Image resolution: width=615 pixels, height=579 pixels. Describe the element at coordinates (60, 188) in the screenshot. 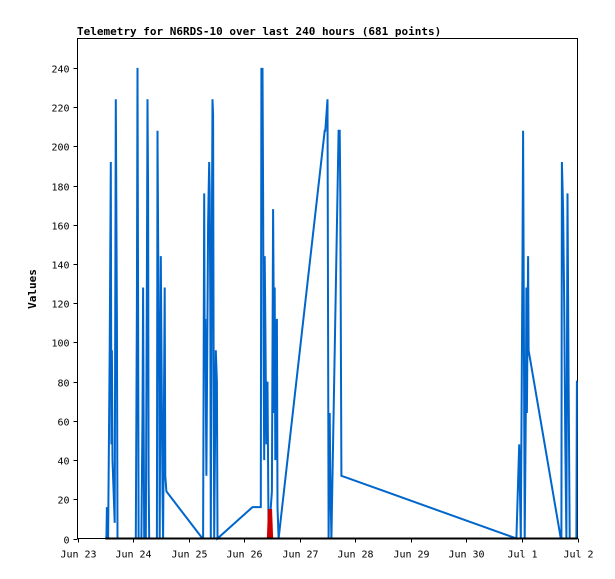

I see `y-tick-label: 180` at that location.